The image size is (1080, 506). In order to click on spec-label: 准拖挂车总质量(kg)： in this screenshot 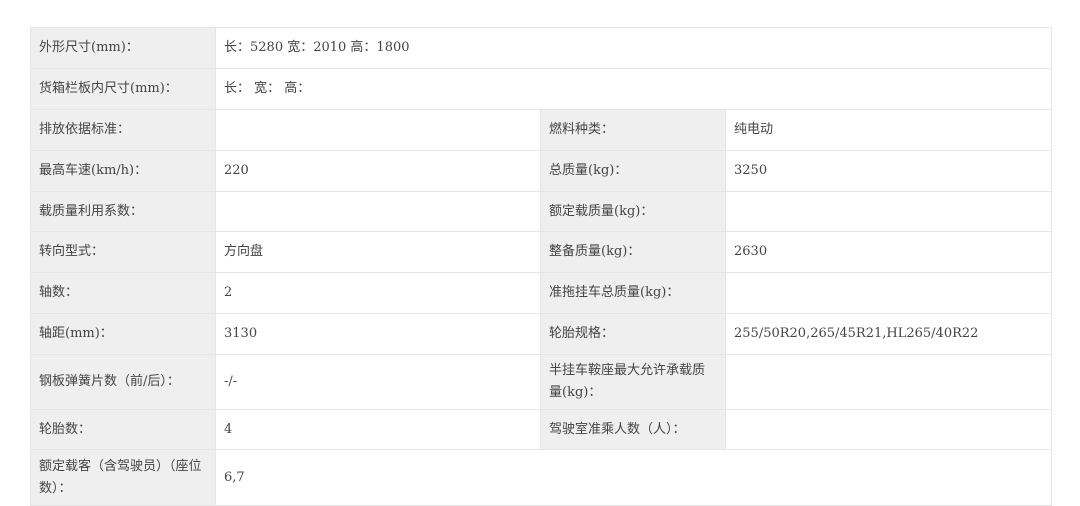, I will do `click(633, 293)`.